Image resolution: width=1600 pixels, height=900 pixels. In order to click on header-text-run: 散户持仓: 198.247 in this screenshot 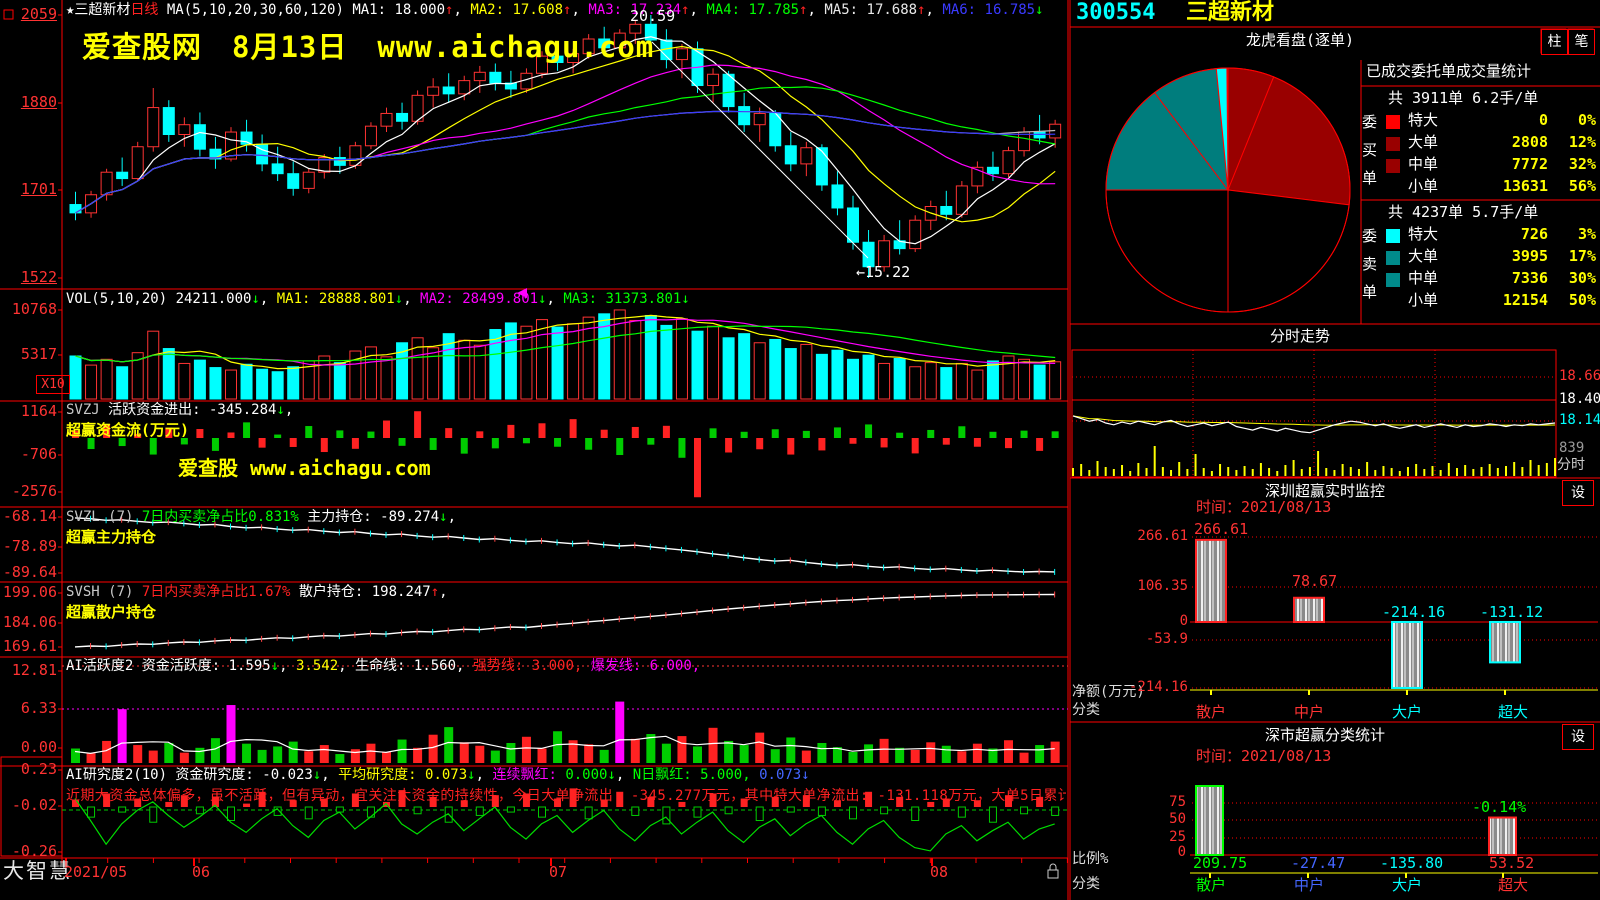, I will do `click(360, 592)`.